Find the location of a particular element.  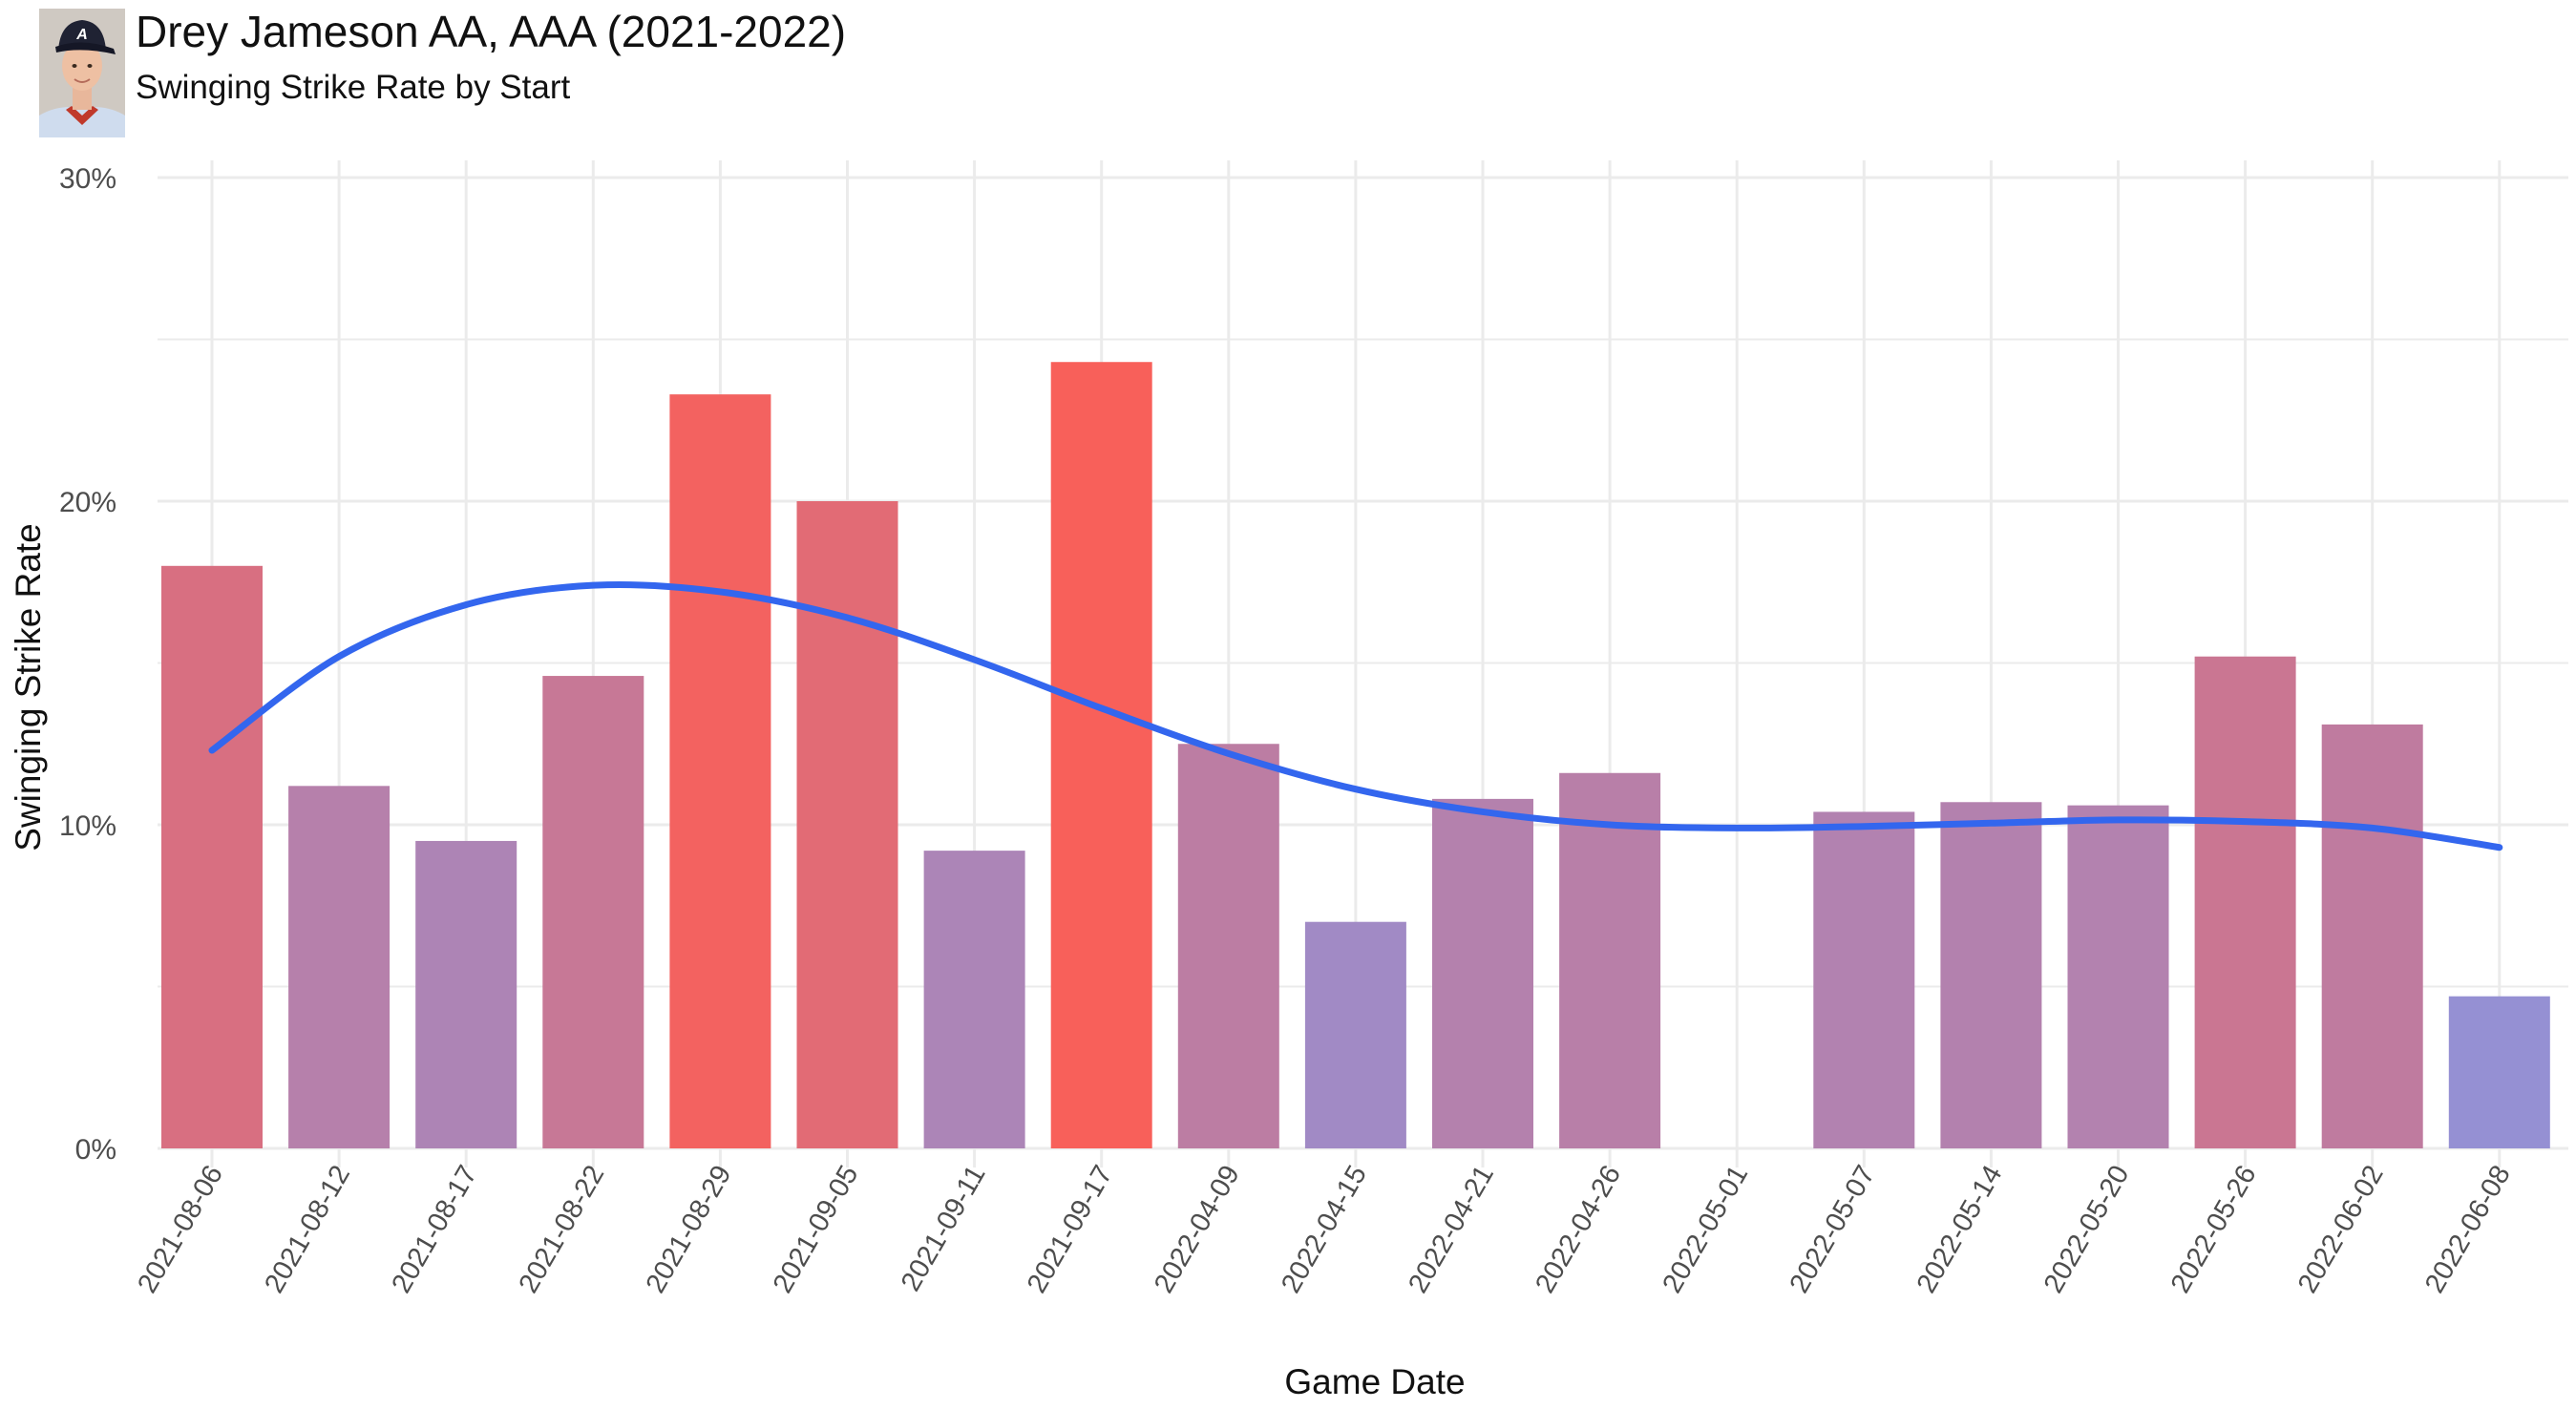

player-headshot-image: A is located at coordinates (82, 73).